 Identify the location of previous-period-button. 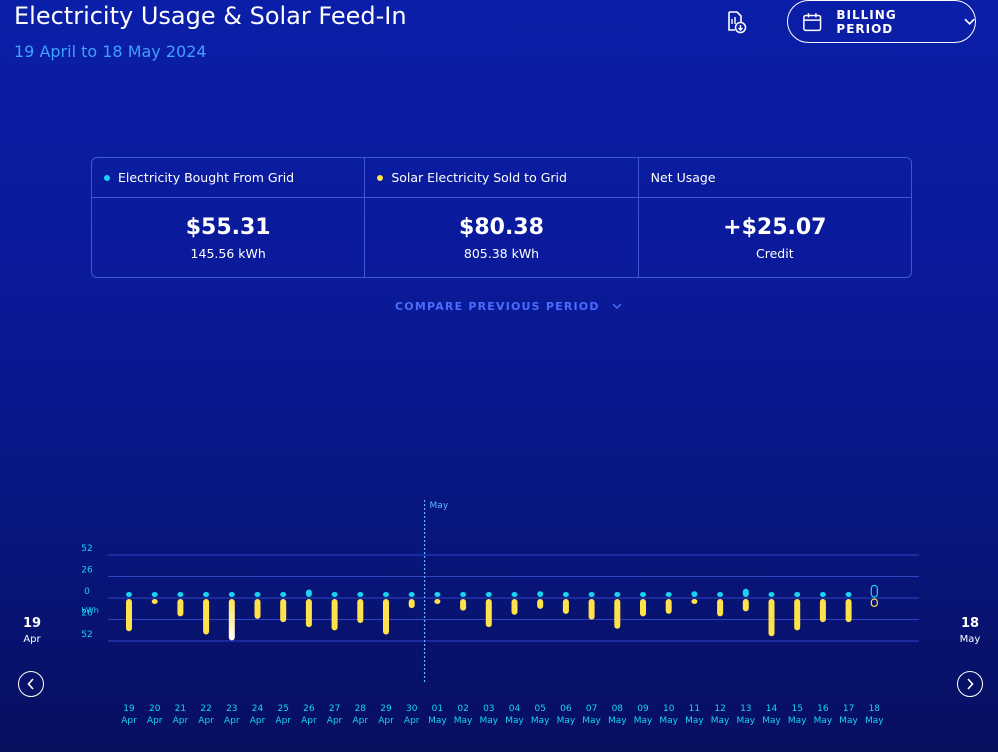
(31, 684).